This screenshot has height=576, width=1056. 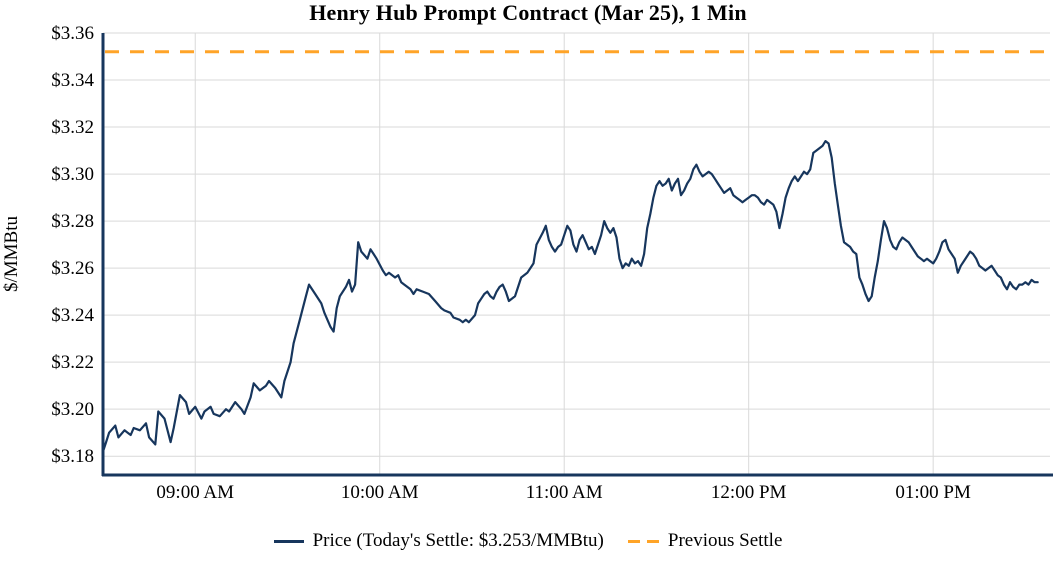 I want to click on y-tick-label: $3.20, so click(x=72, y=409).